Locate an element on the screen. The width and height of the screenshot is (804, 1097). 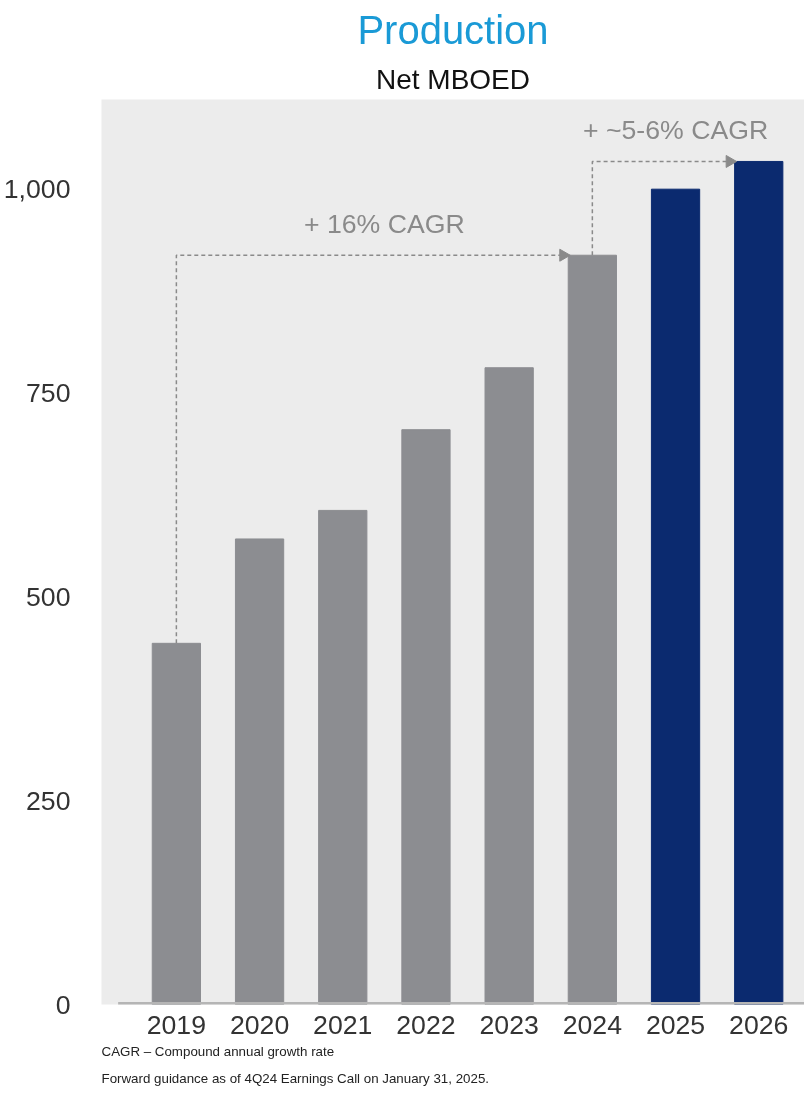
text: Forward guidance as of 4Q24 Earnings Call on January 31, 2025. is located at coordinates (295, 1078).